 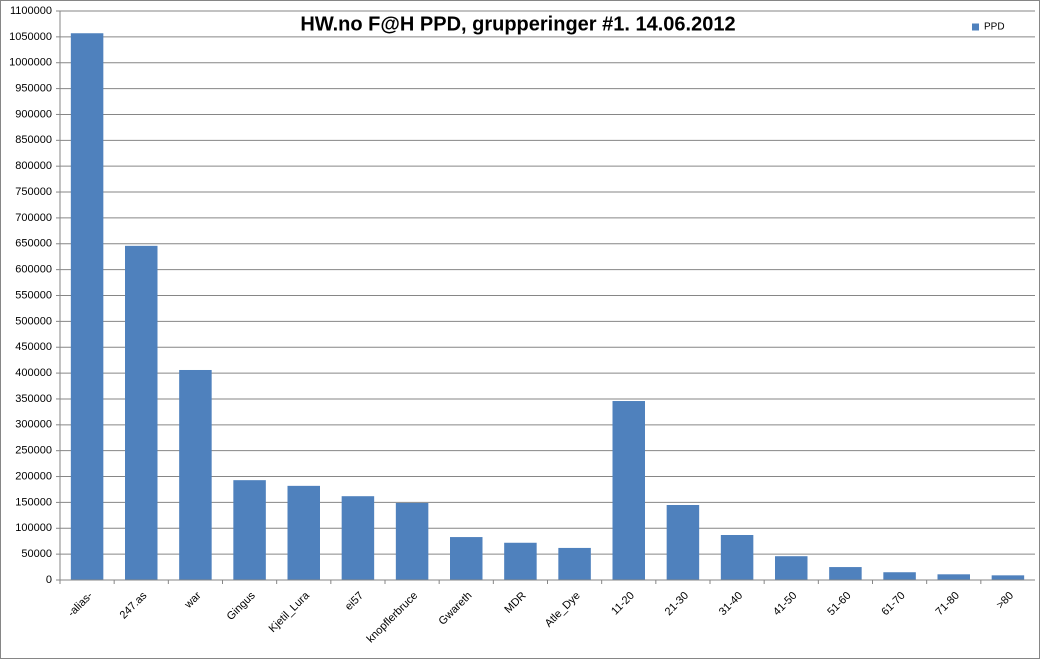 I want to click on y-tick-label: 1100000, so click(x=31, y=11).